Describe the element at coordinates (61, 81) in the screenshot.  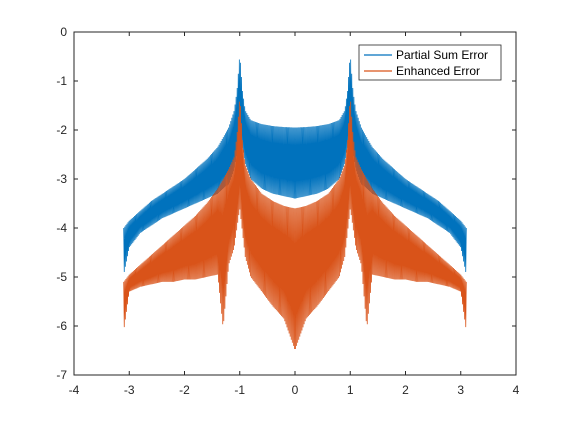
I see `y-tick-label: -1` at that location.